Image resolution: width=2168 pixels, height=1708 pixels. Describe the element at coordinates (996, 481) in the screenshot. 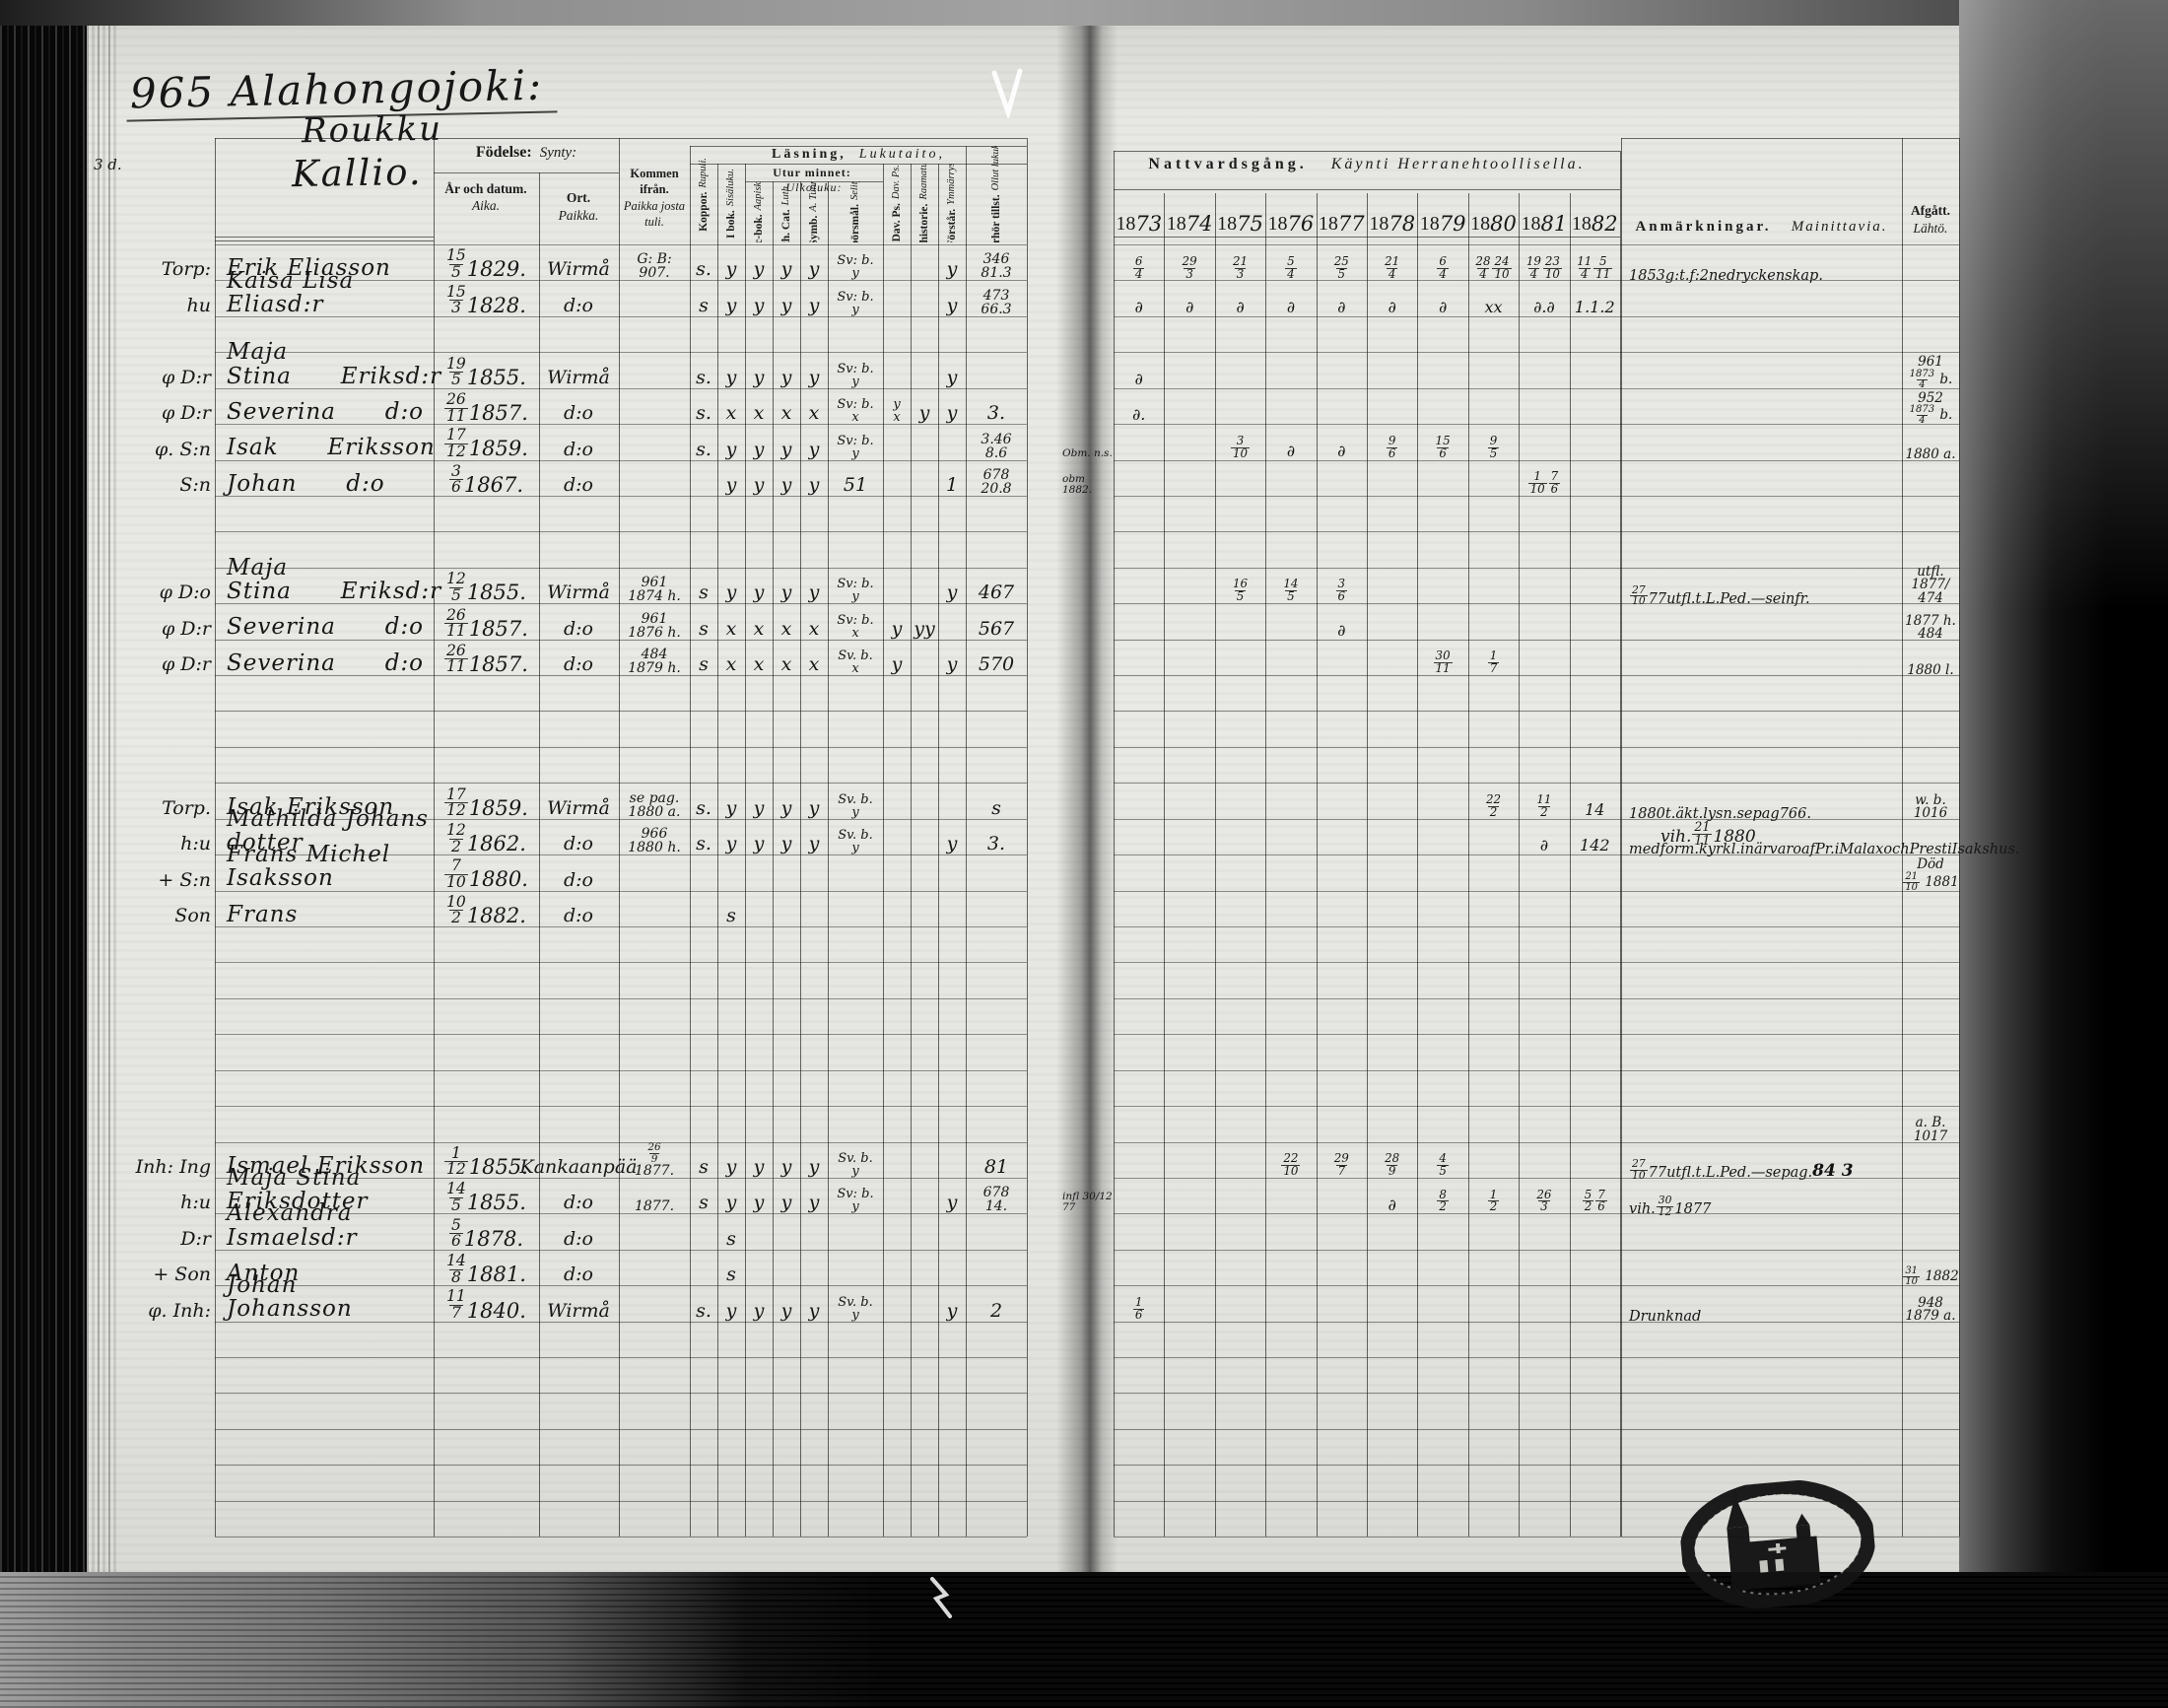

I see `reading-mark: 678 20.8` at that location.